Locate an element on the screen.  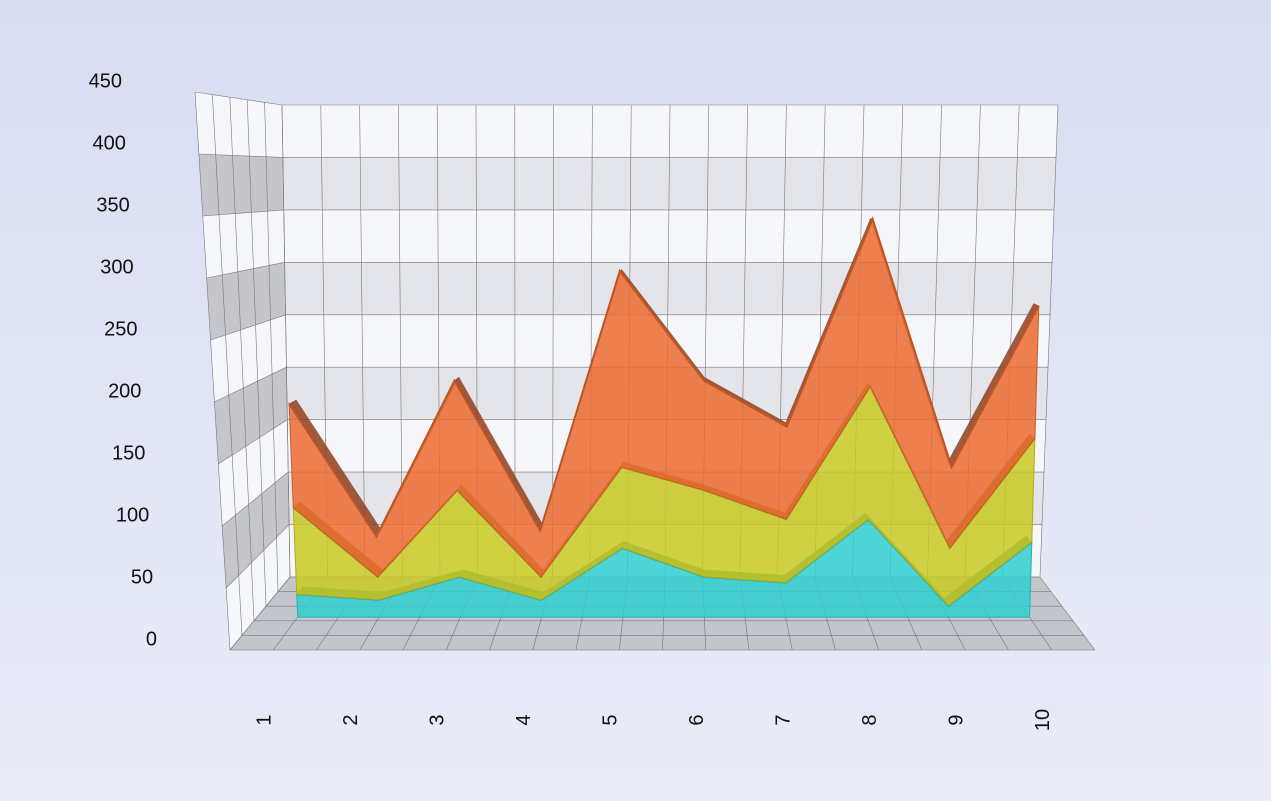
y-tick-label: 0 is located at coordinates (151, 639).